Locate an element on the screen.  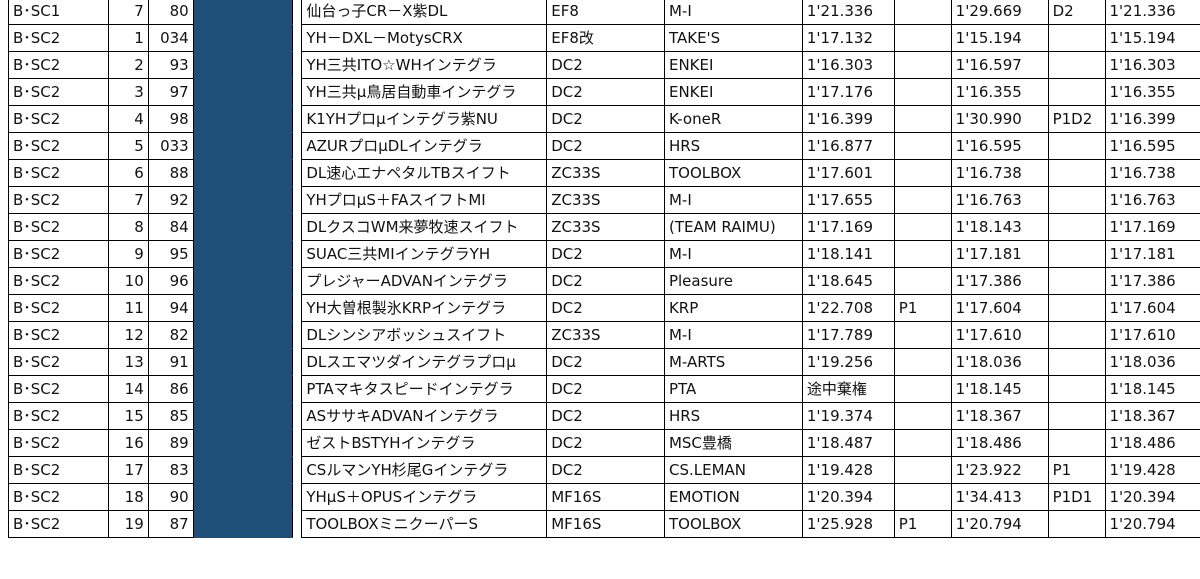
model-cell: EF8 is located at coordinates (605, 12).